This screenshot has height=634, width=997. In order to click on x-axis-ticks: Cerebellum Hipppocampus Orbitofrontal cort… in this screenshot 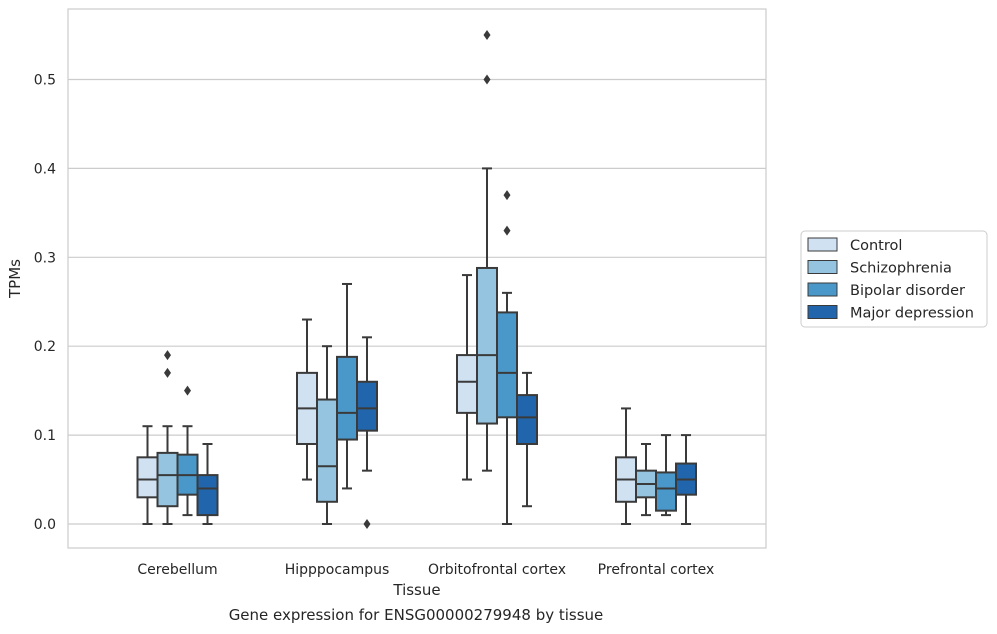, I will do `click(425, 570)`.